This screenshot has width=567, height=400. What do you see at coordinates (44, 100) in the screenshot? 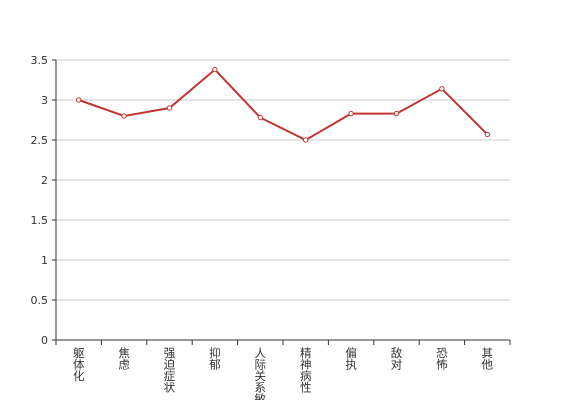
I see `y-tick-label: 3` at bounding box center [44, 100].